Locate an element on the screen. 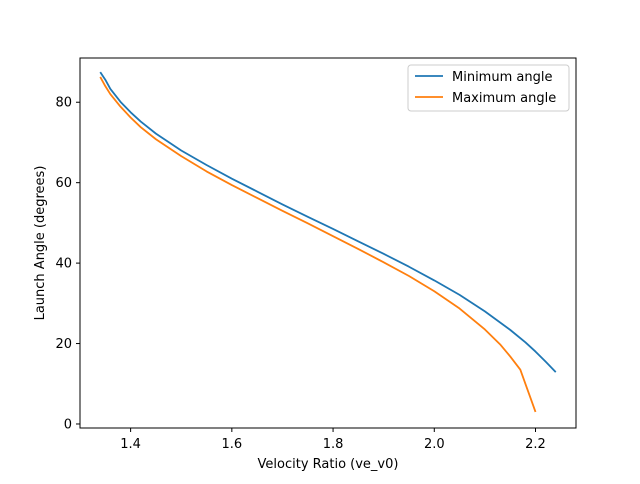  x-axis: 1.4 1.6 1.8 2.0 2.2 is located at coordinates (333, 440).